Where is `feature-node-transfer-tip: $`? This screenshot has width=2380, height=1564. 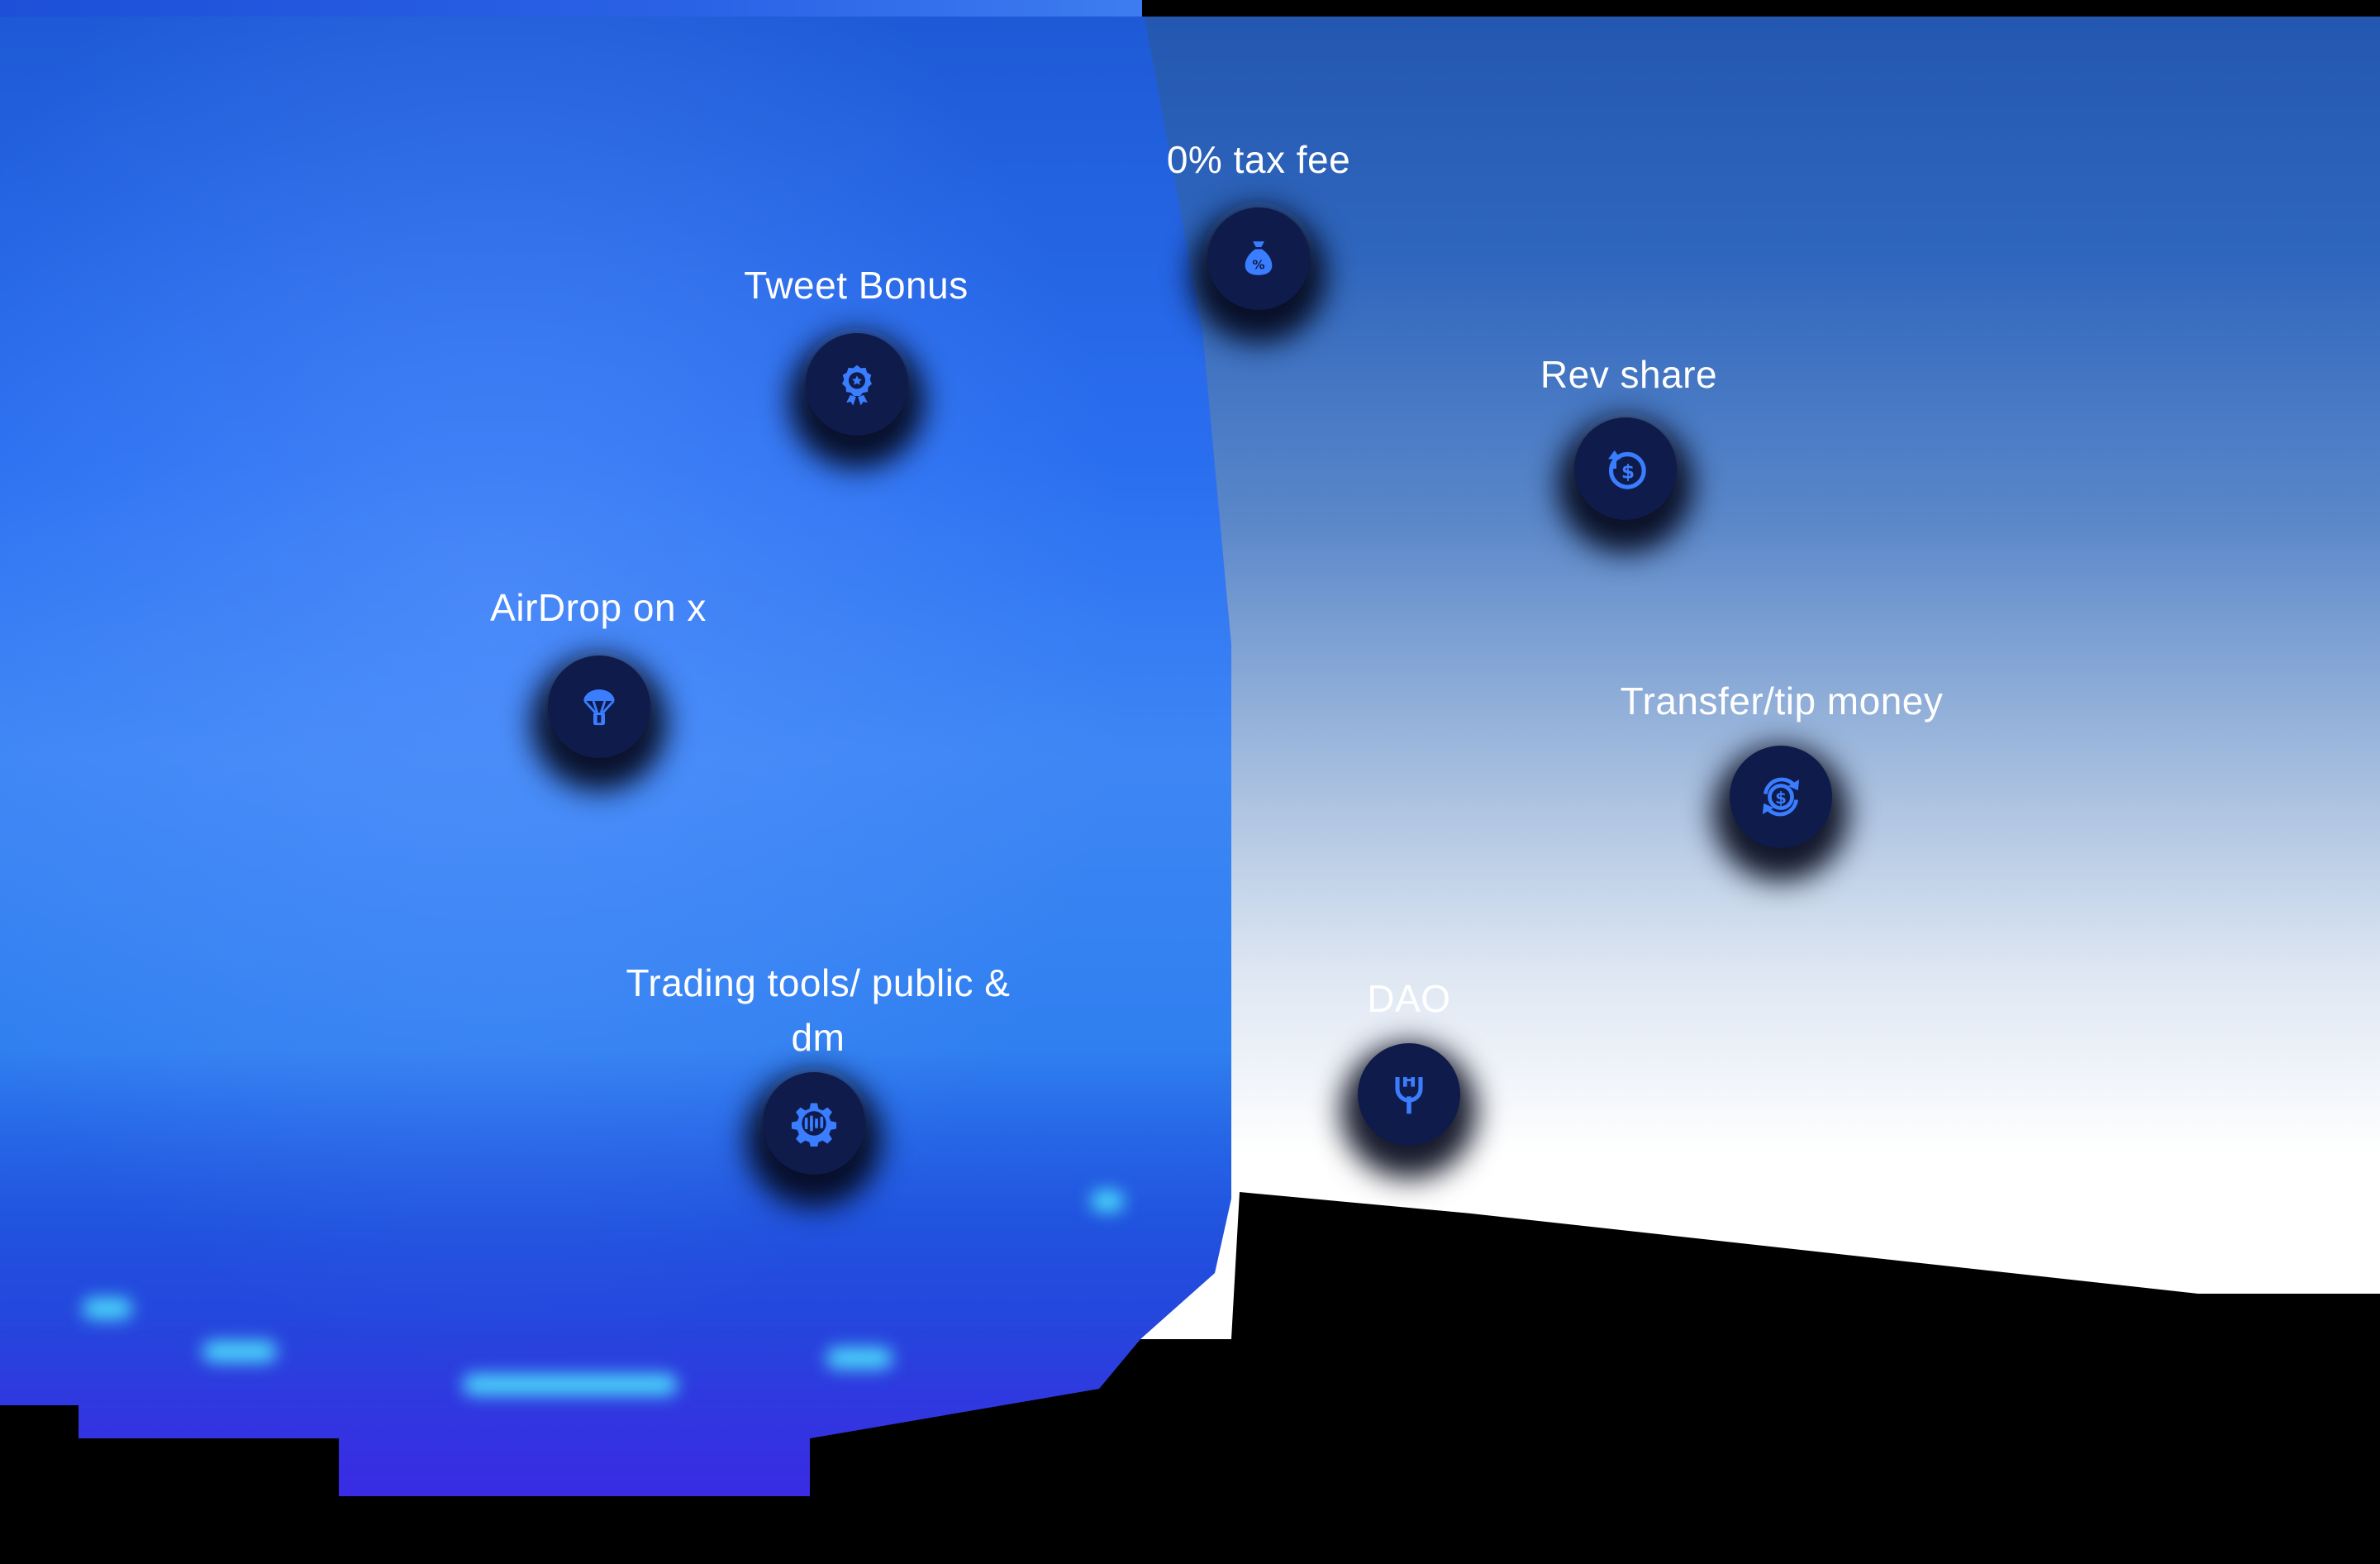 feature-node-transfer-tip: $ is located at coordinates (1781, 797).